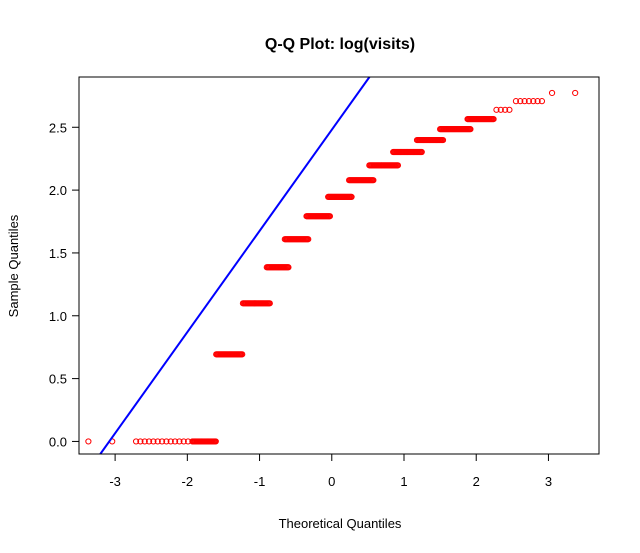 This screenshot has width=640, height=553. What do you see at coordinates (58, 253) in the screenshot?
I see `y-tick-label: 1.5` at bounding box center [58, 253].